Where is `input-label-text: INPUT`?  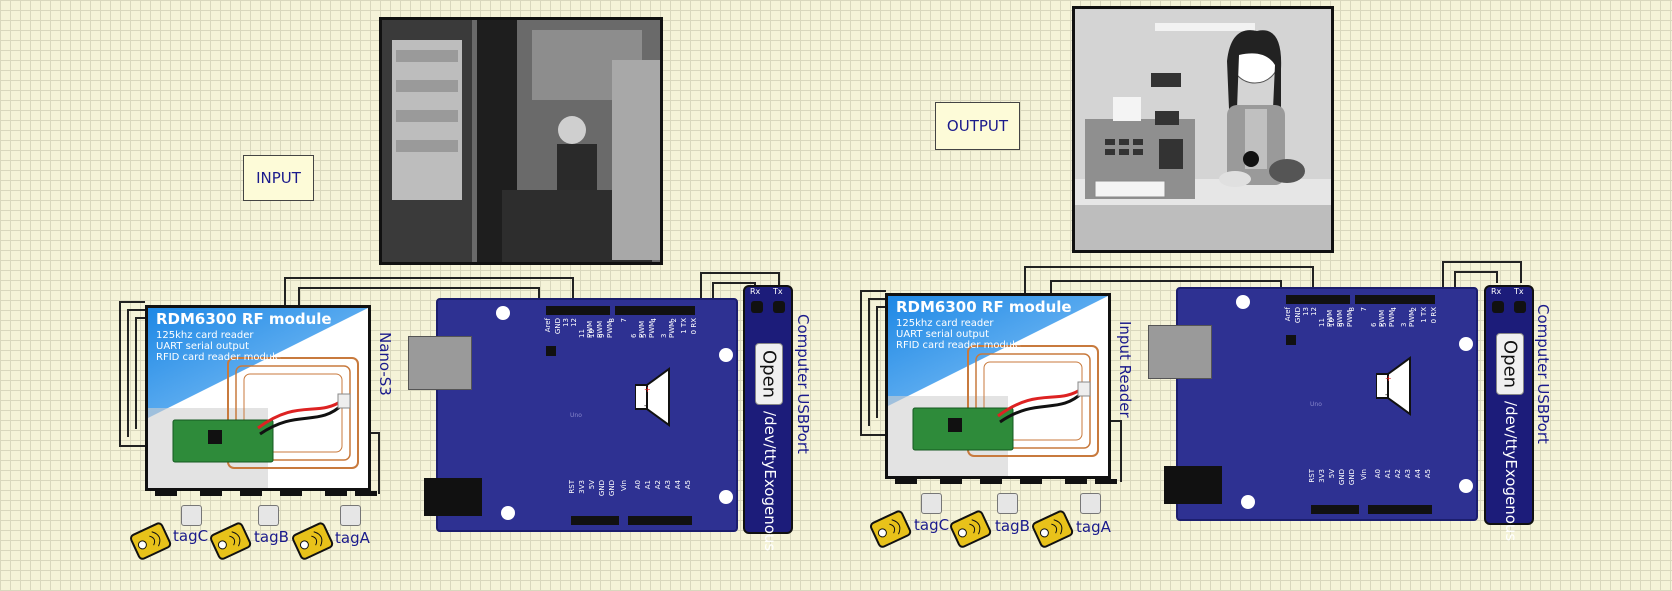 input-label-text: INPUT is located at coordinates (278, 178).